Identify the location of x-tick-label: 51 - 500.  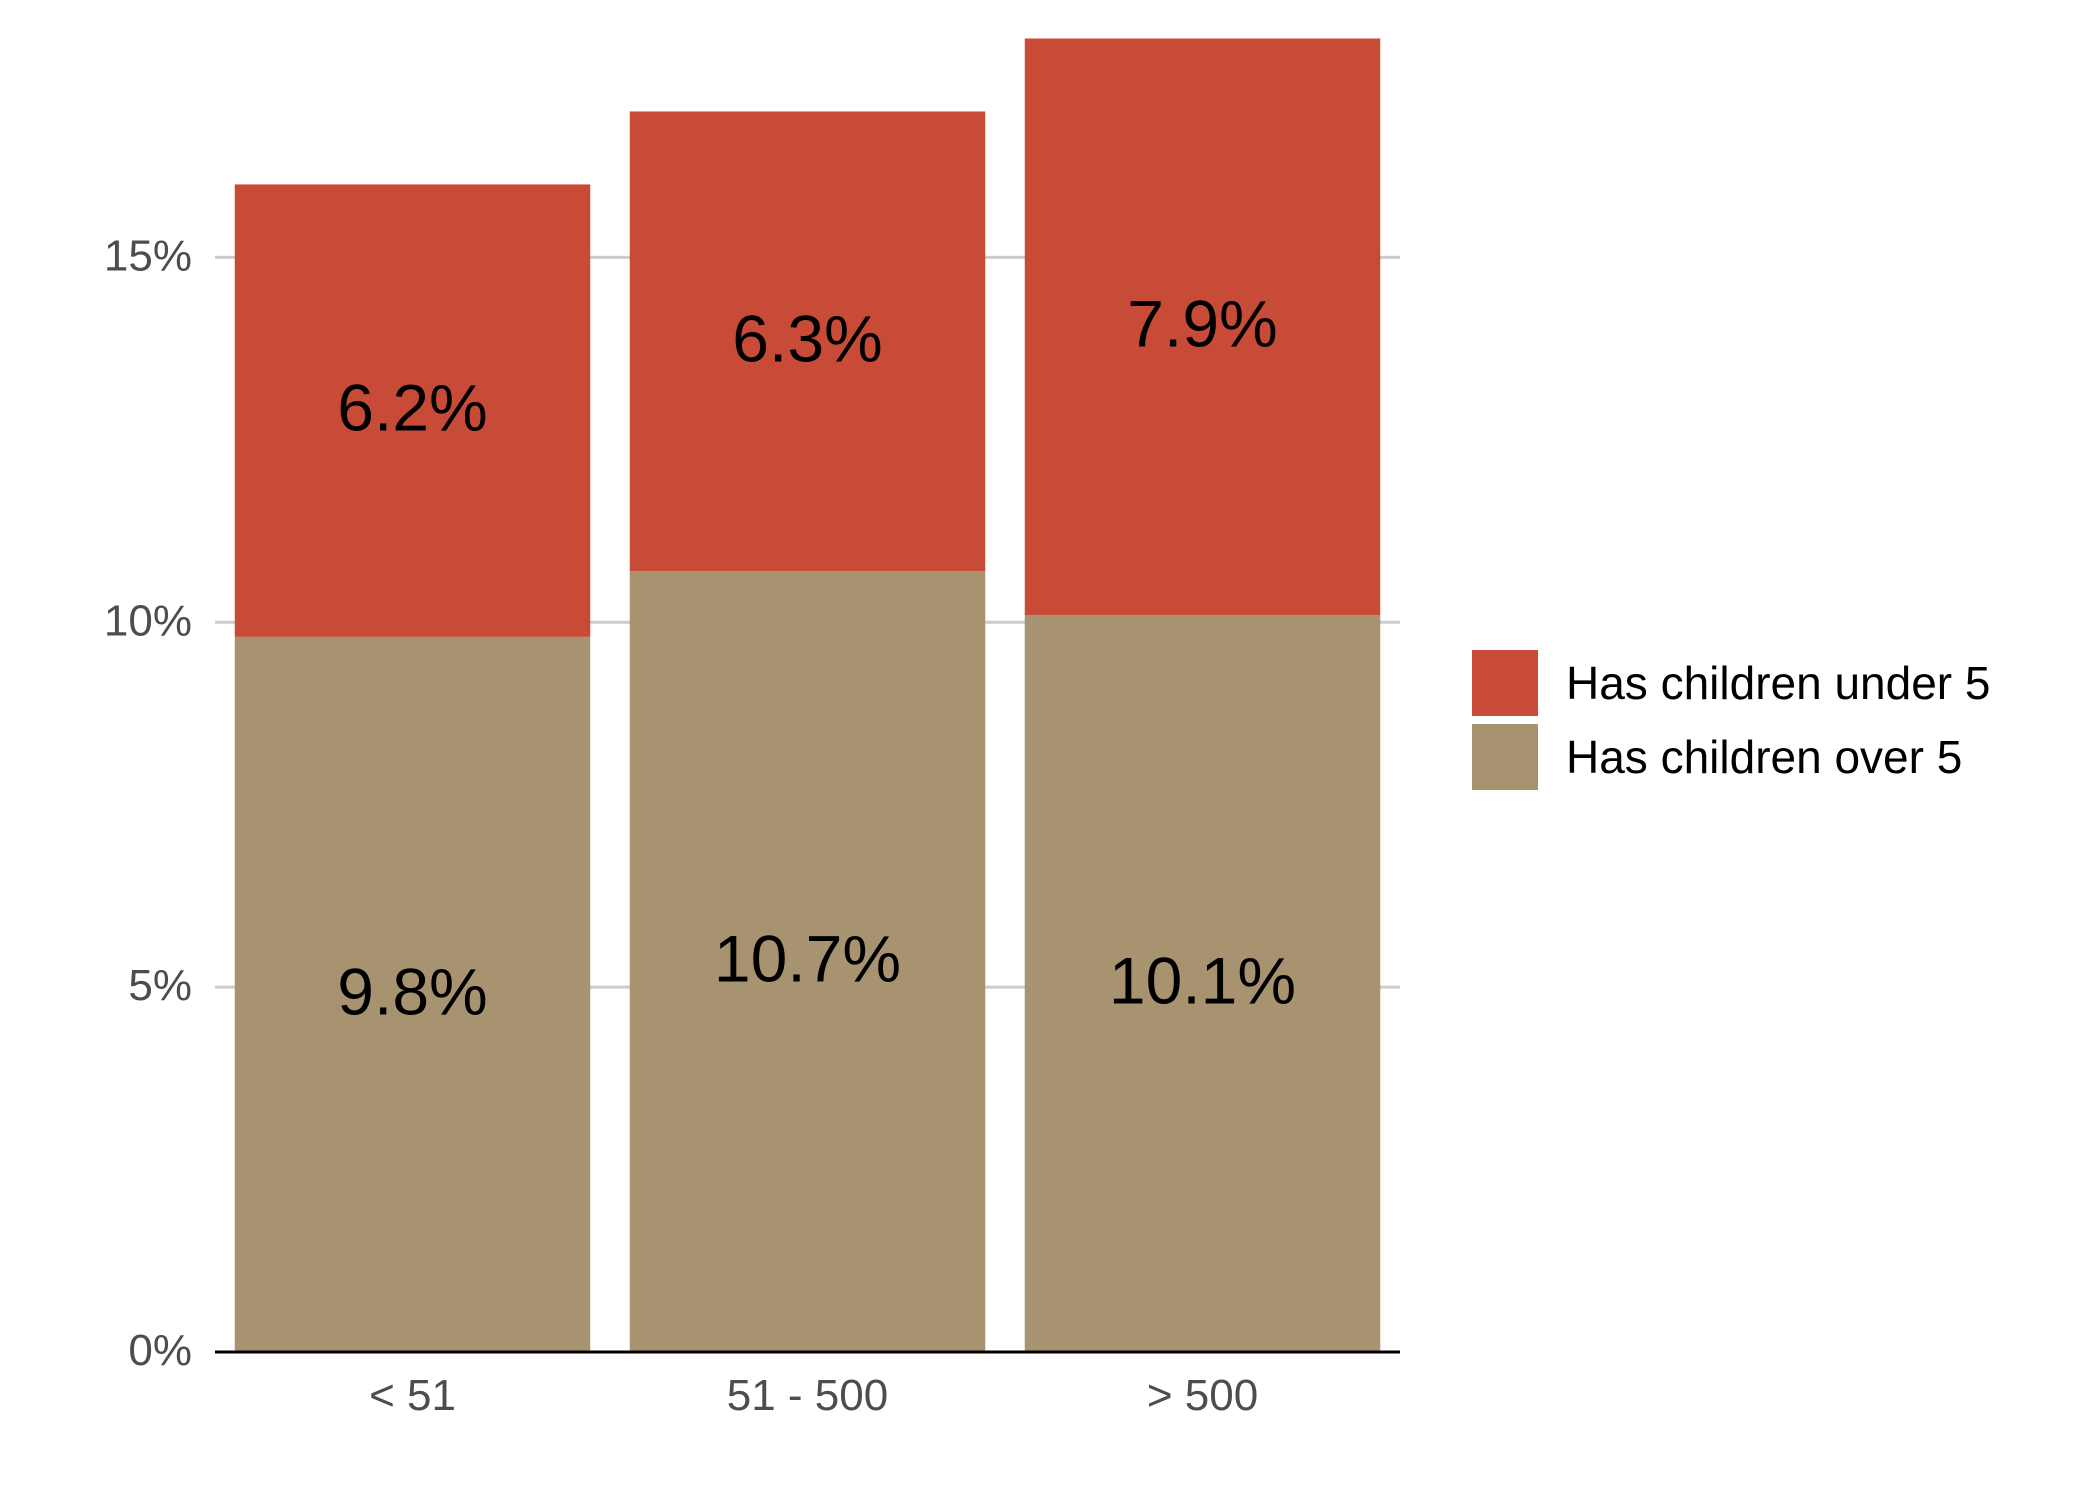
(807, 1395).